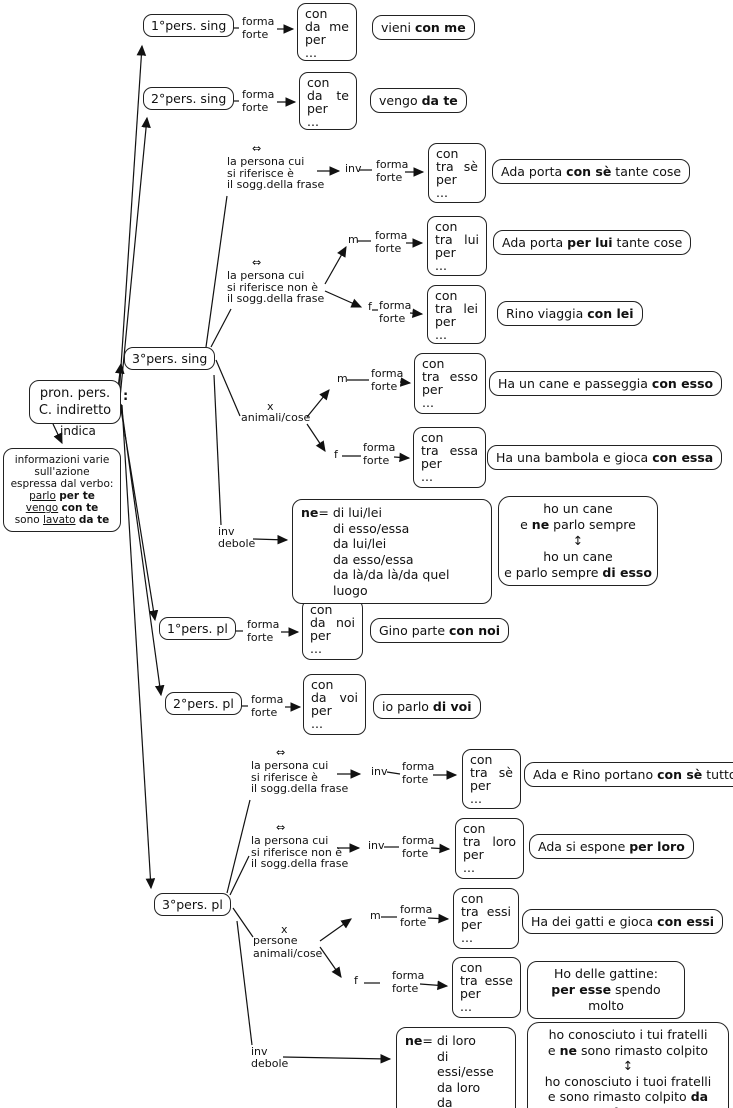  What do you see at coordinates (78, 431) in the screenshot?
I see `indica-label: indica` at bounding box center [78, 431].